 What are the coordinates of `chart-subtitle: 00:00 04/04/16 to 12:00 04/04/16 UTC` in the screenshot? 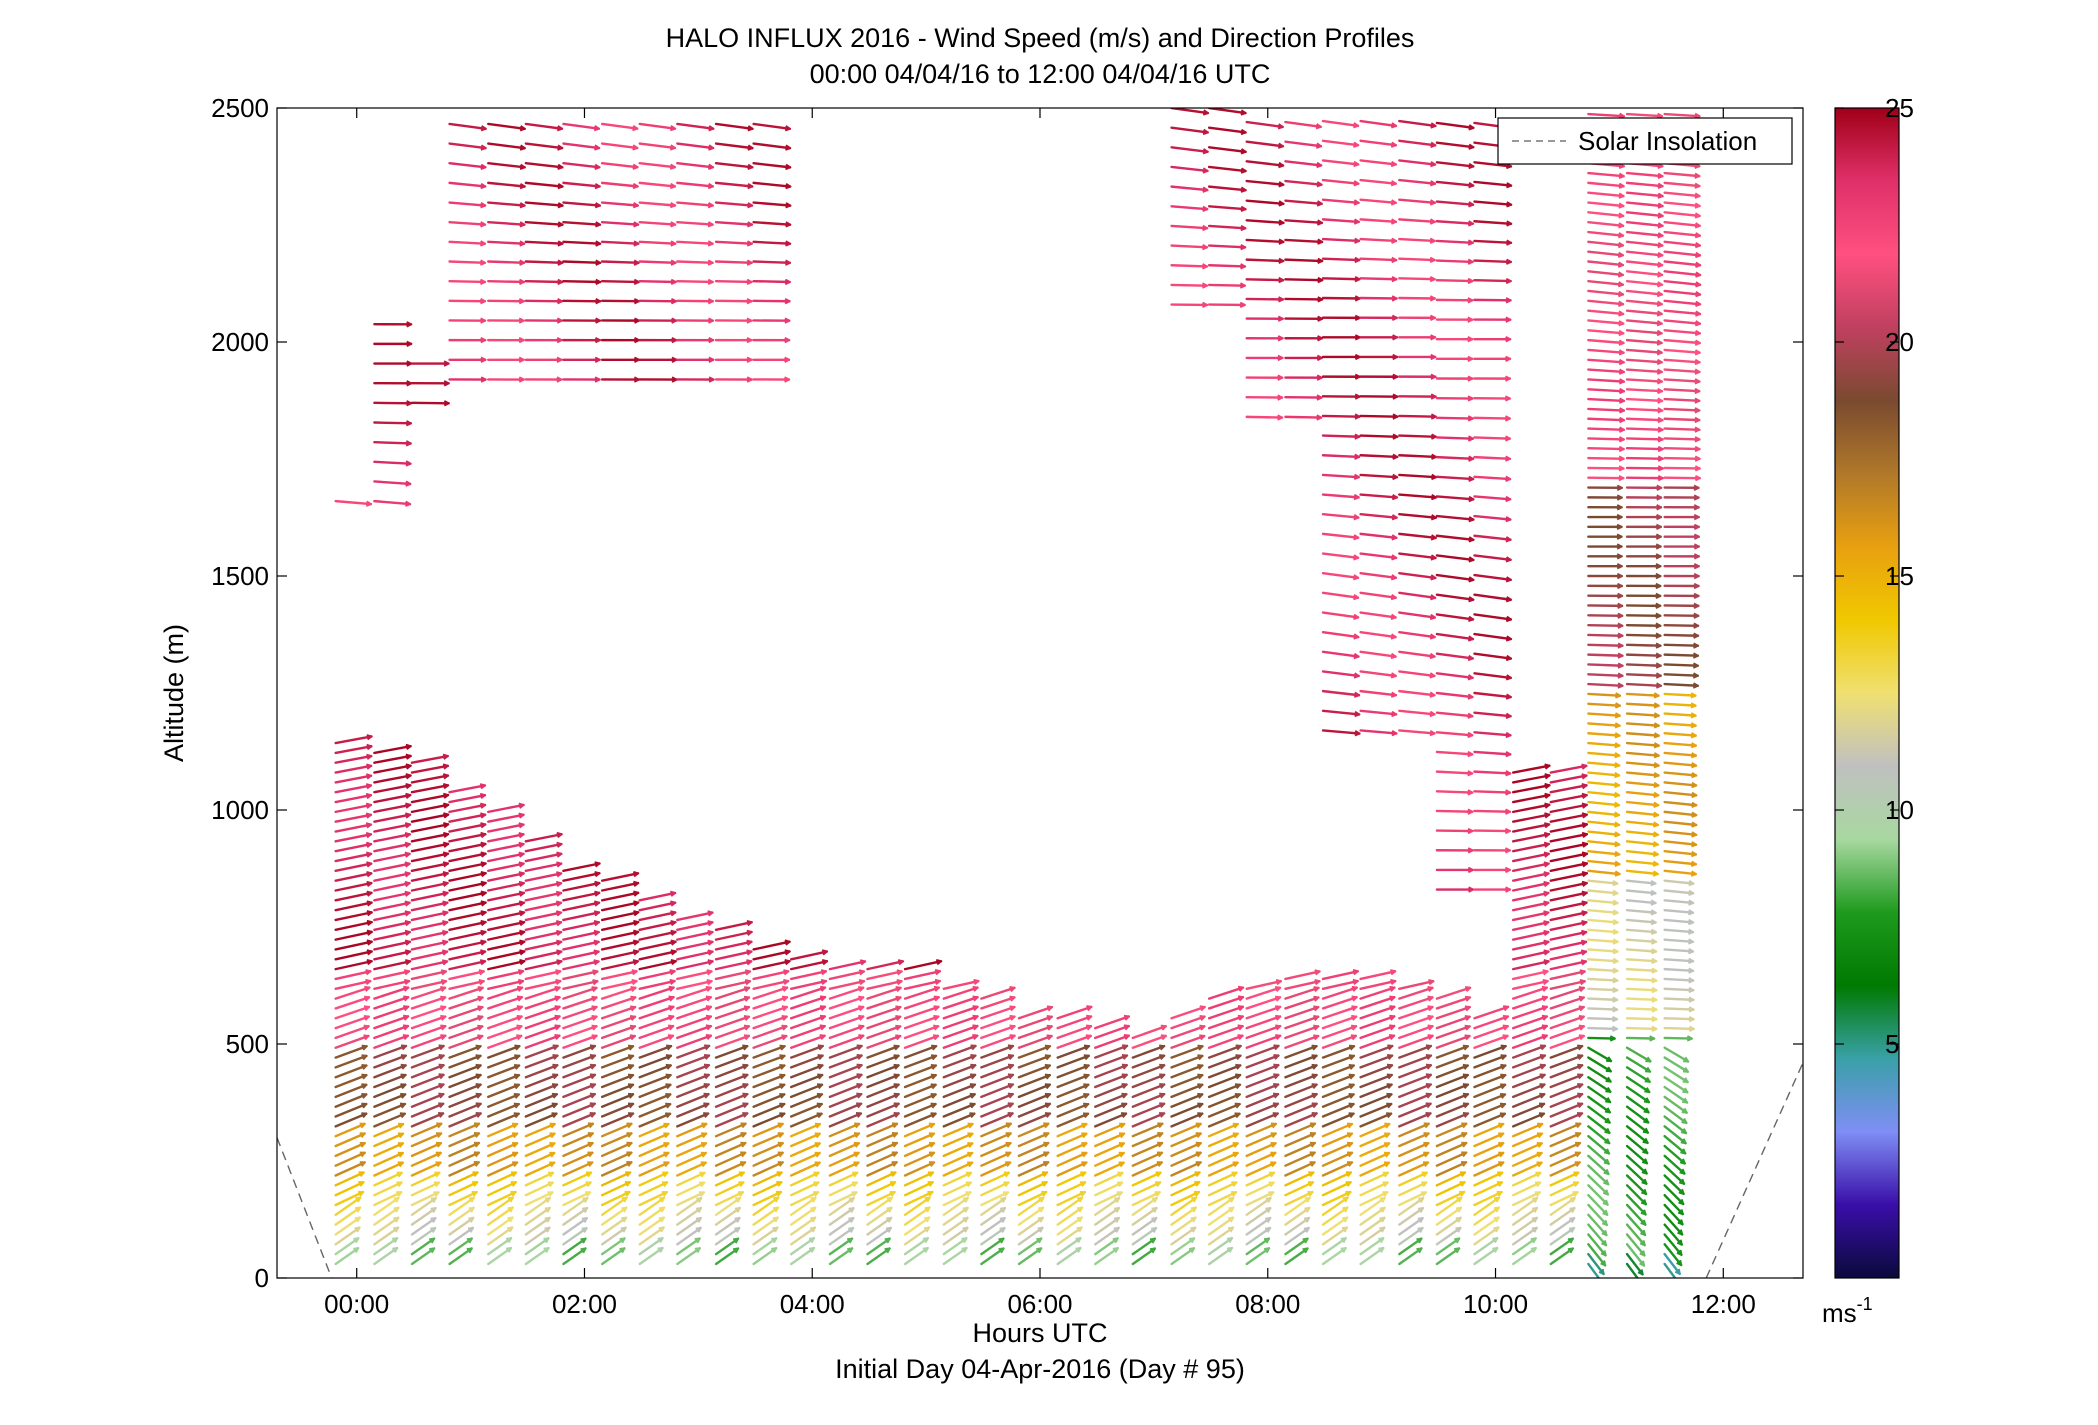 It's located at (1040, 74).